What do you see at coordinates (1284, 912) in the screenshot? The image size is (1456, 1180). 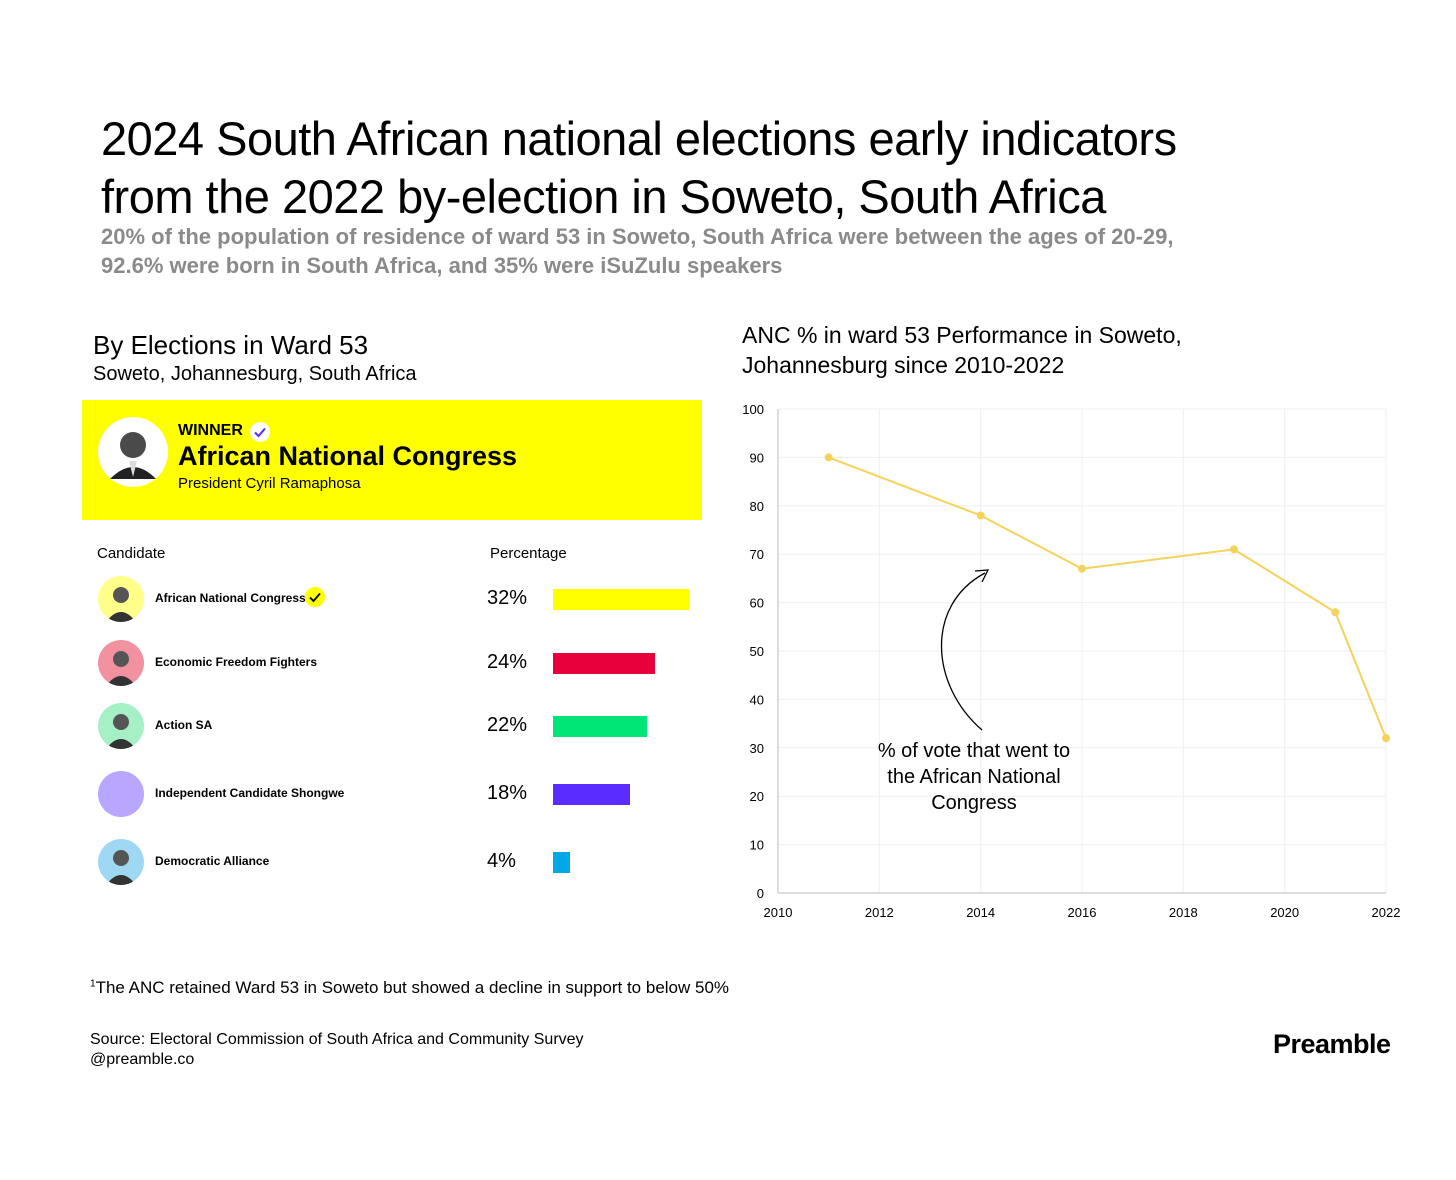 I see `x-tick-label: 2020` at bounding box center [1284, 912].